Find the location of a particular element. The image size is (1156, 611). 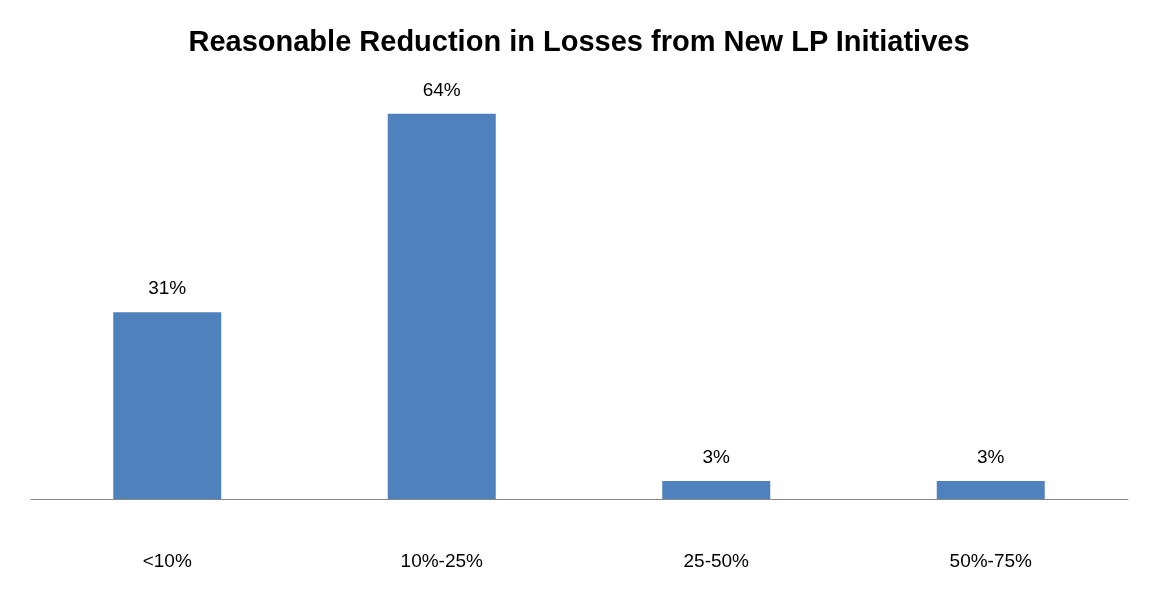

x-tick-label: 25-50% is located at coordinates (716, 560).